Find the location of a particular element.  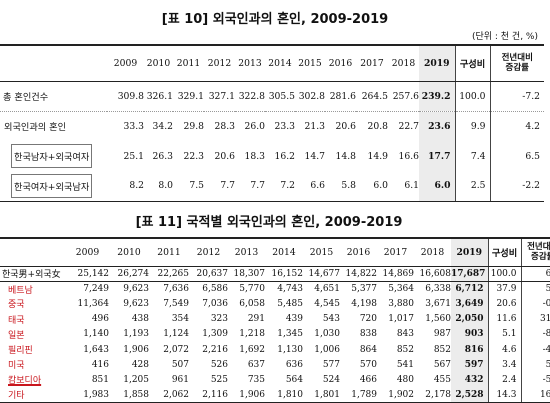

cell: 1,140 is located at coordinates (96, 334).